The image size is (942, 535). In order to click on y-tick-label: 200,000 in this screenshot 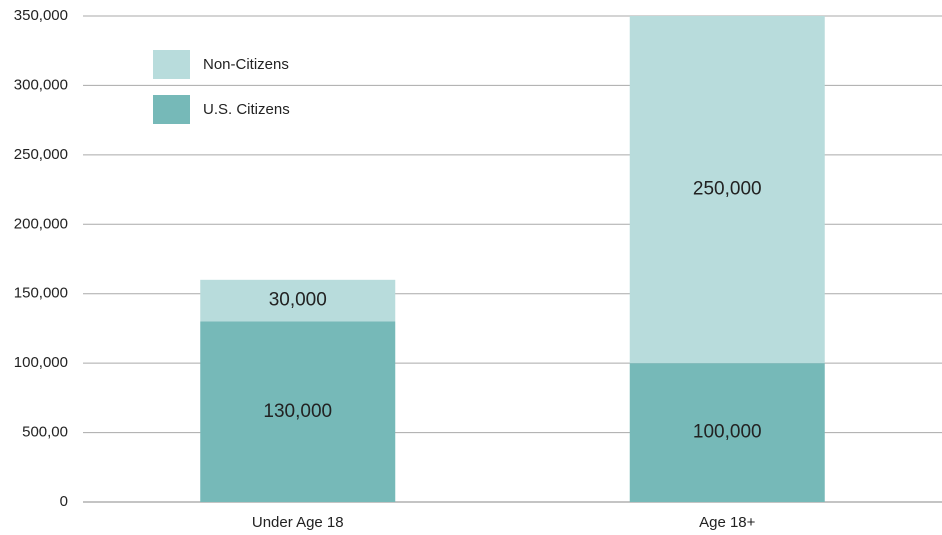, I will do `click(41, 223)`.